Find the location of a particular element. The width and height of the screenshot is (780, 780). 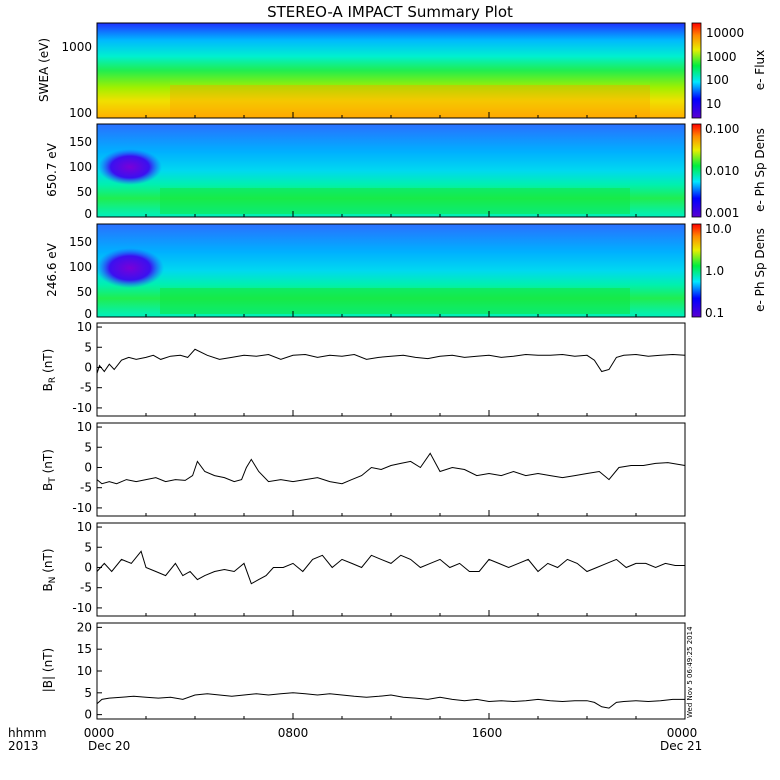

bt-ytick: 5 is located at coordinates (88, 447).